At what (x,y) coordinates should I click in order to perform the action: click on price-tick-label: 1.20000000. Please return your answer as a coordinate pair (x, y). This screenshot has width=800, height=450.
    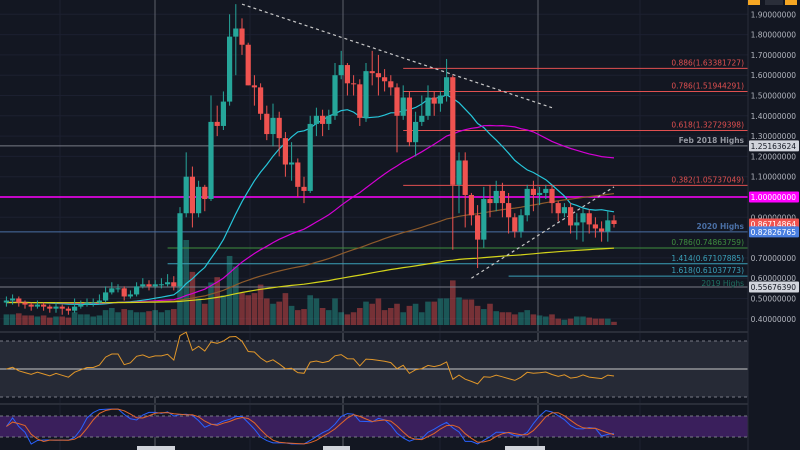
    Looking at the image, I should click on (774, 156).